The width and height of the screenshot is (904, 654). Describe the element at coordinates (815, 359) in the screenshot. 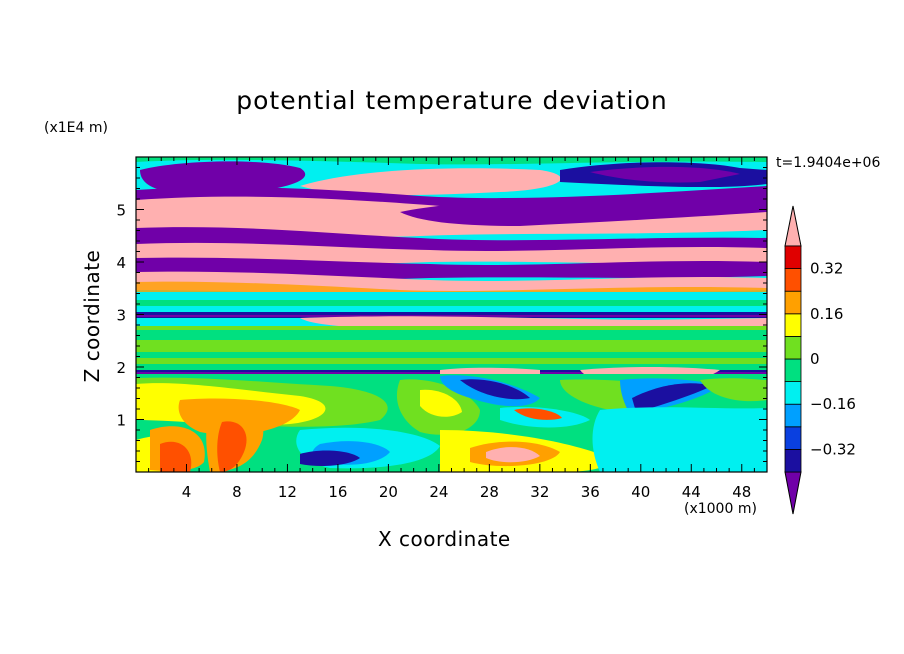

I see `colorbar-label: 0` at that location.